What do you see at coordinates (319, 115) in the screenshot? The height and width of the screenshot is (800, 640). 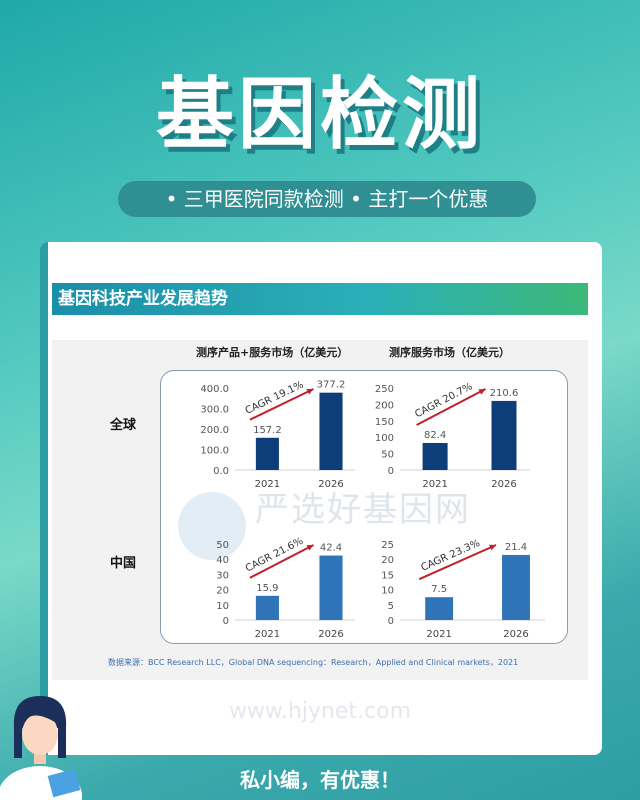 I see `page-title: 基因检测` at bounding box center [319, 115].